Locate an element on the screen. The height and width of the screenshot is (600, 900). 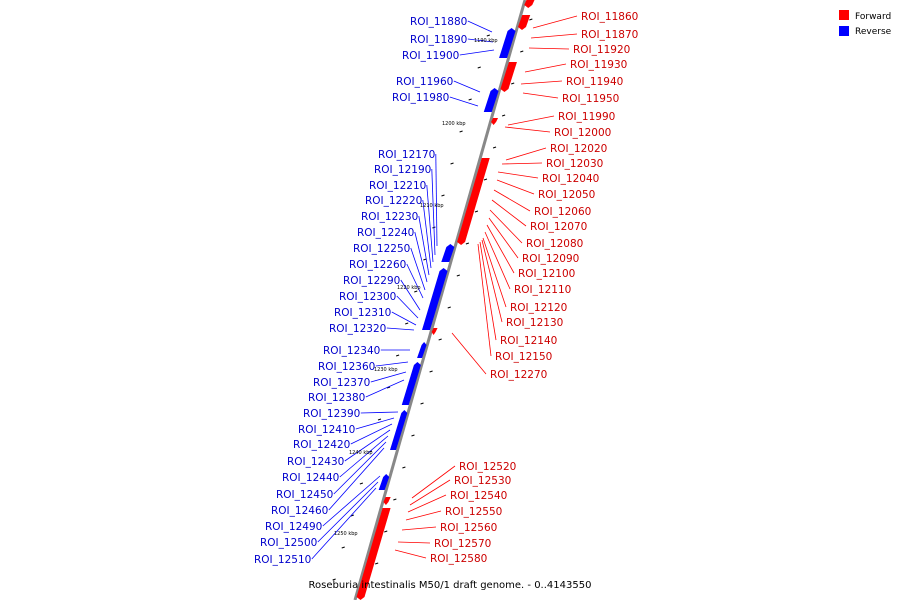
forward-gene-label: ROI_12540 is located at coordinates (478, 496).